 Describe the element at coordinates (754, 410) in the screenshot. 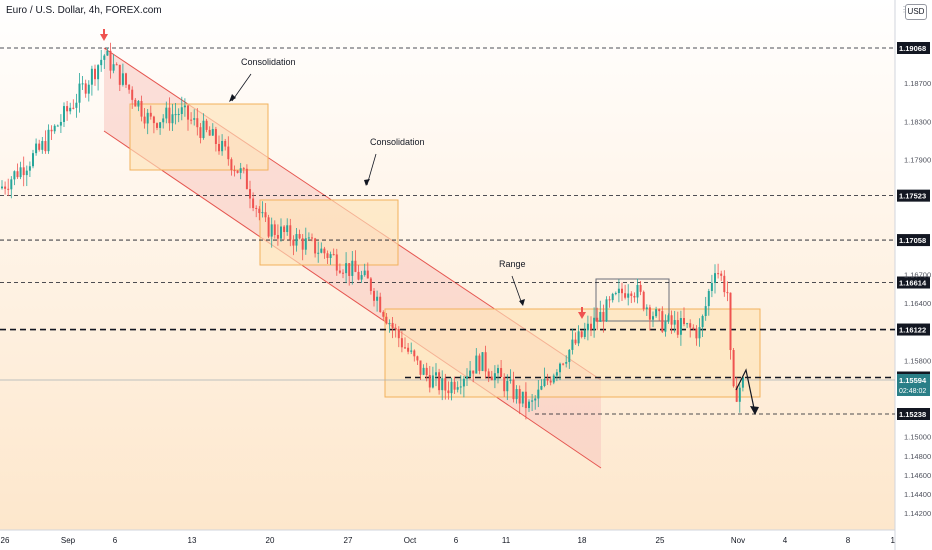

I see `projection-arrowhead` at that location.